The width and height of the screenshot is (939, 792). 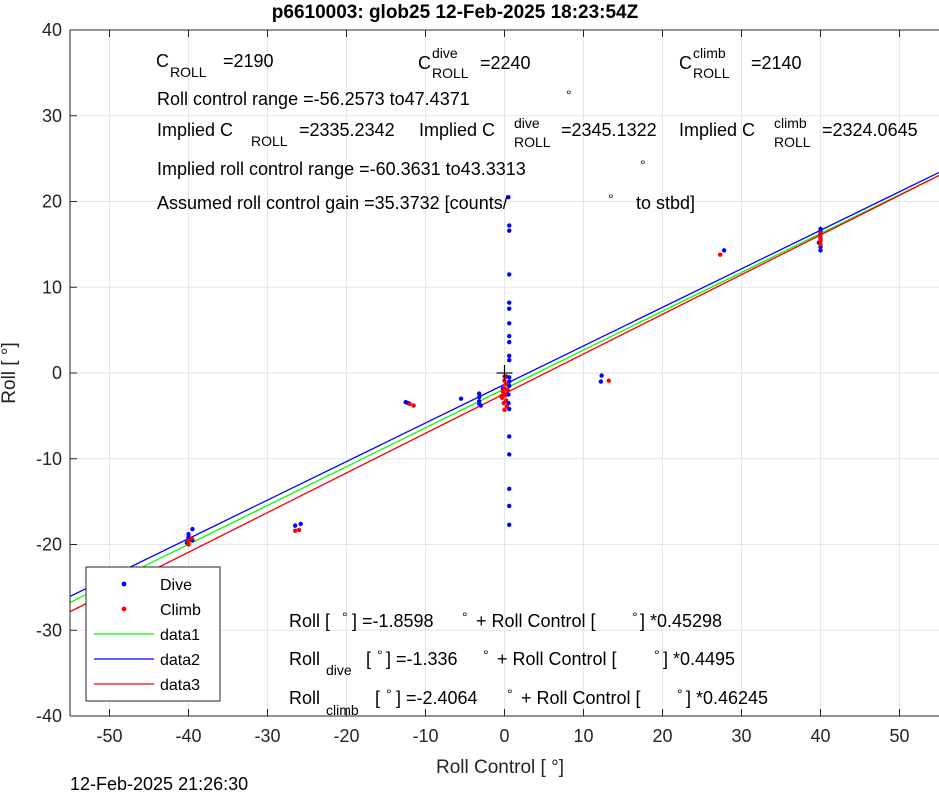 What do you see at coordinates (52, 30) in the screenshot?
I see `y-tick-label: 40` at bounding box center [52, 30].